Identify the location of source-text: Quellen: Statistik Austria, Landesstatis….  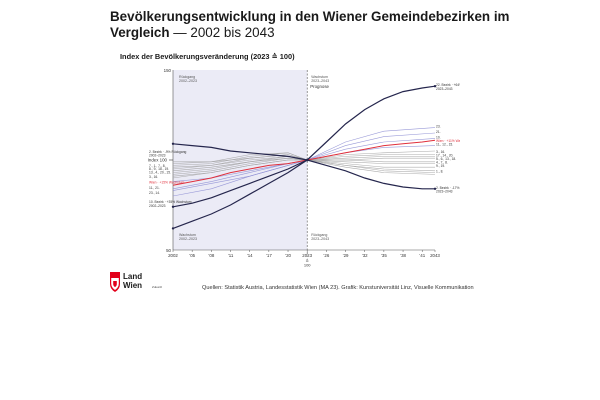
(338, 288).